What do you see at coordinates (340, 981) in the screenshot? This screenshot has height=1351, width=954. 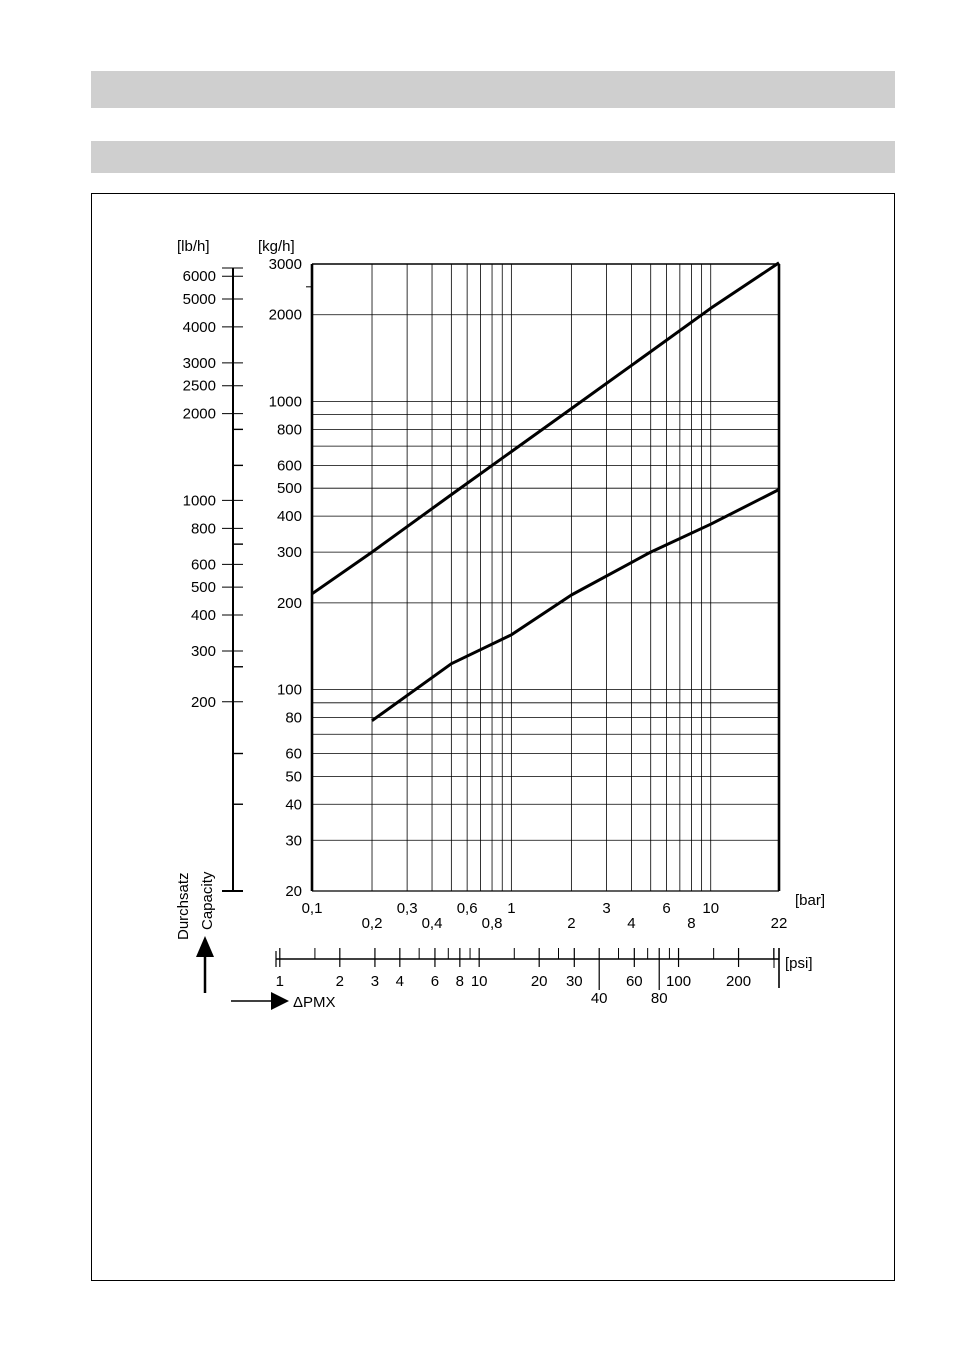 I see `psi-tick-label: 2` at bounding box center [340, 981].